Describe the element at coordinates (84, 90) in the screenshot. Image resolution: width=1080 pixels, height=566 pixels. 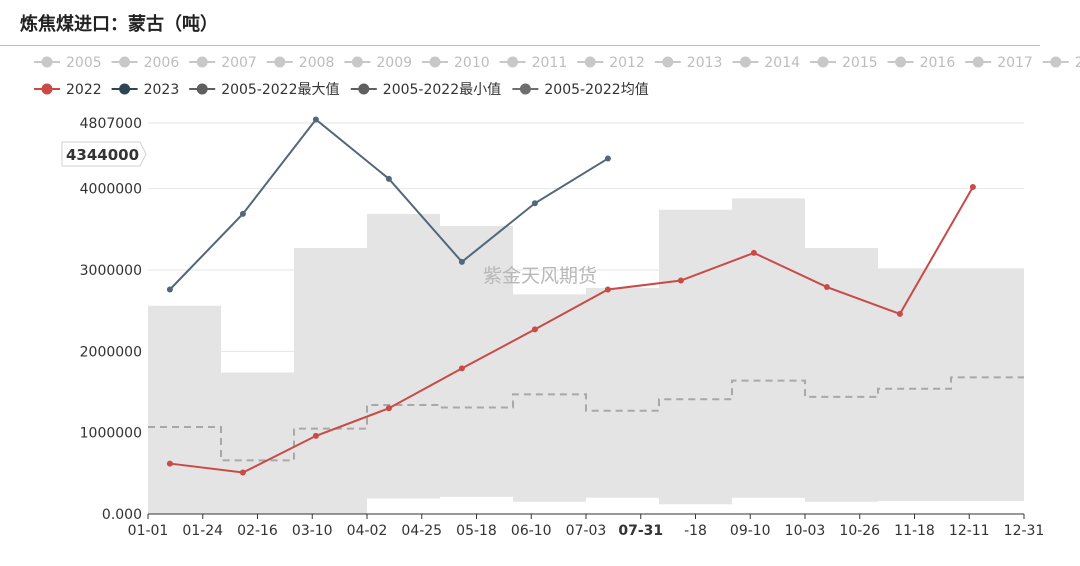
I see `legend-label: 2022` at that location.